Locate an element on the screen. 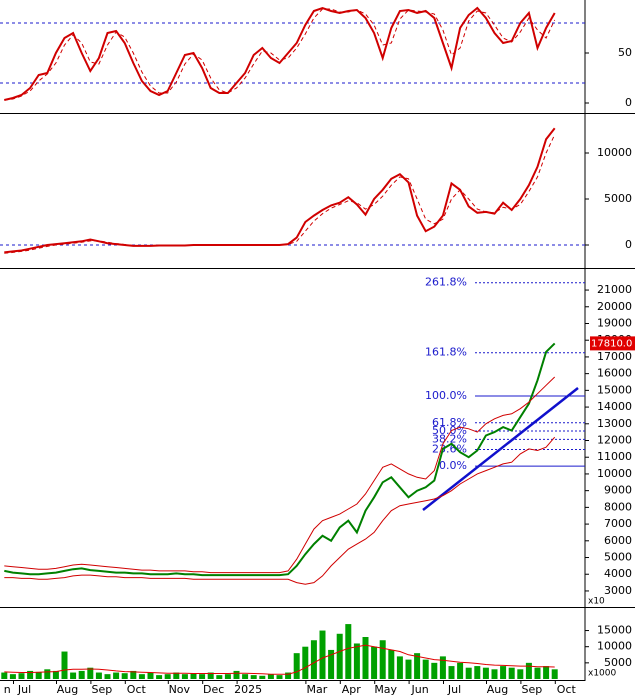 This screenshot has height=698, width=635. price-marker-label: 17810.0 is located at coordinates (611, 343).